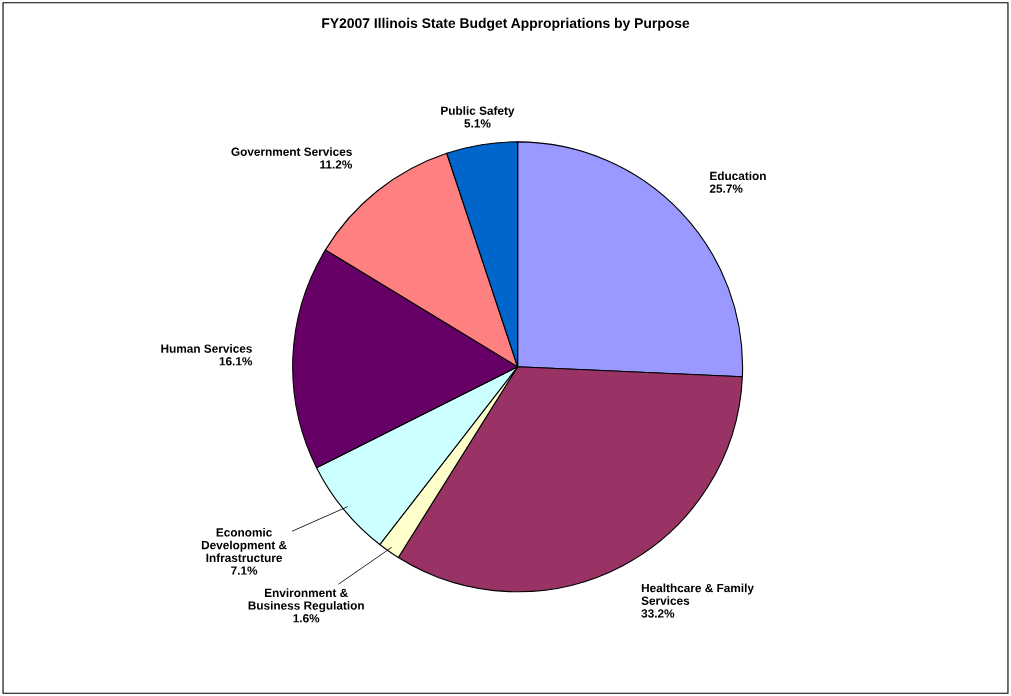 The image size is (1011, 696). What do you see at coordinates (306, 618) in the screenshot?
I see `data-label: 1.6%` at bounding box center [306, 618].